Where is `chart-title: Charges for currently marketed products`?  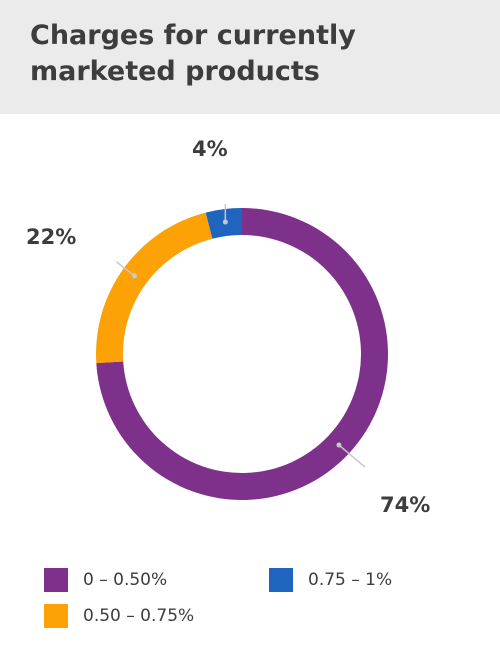 chart-title: Charges for currently marketed products is located at coordinates (193, 53).